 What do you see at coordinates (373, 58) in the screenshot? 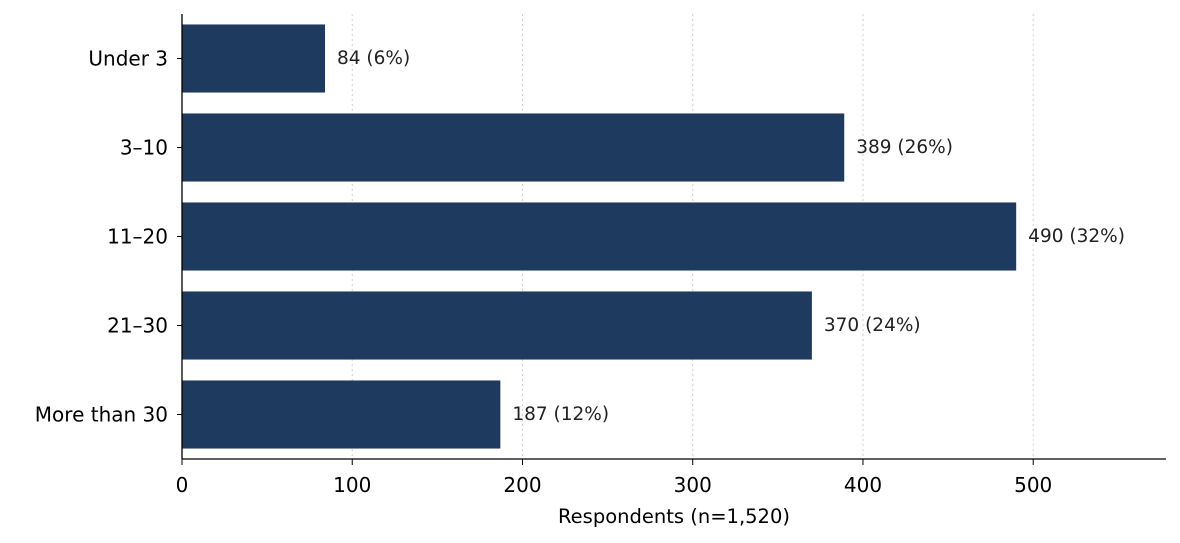
I see `bar-value-label: 84 (6%)` at bounding box center [373, 58].